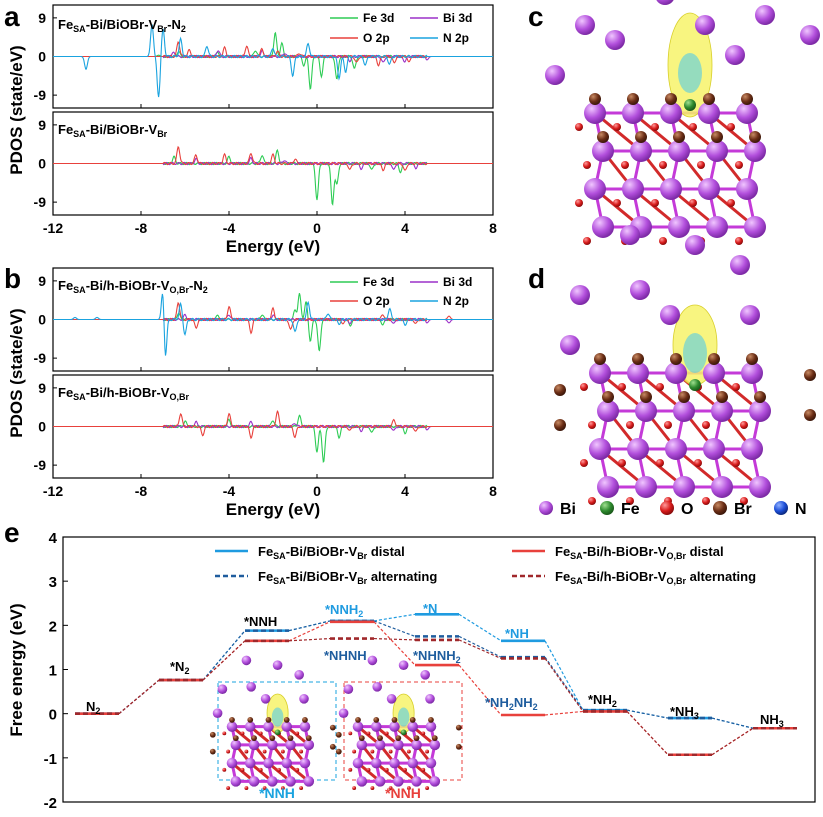 The width and height of the screenshot is (823, 817). What do you see at coordinates (403, 793) in the screenshot?
I see `inset-right-label: *NNH` at bounding box center [403, 793].